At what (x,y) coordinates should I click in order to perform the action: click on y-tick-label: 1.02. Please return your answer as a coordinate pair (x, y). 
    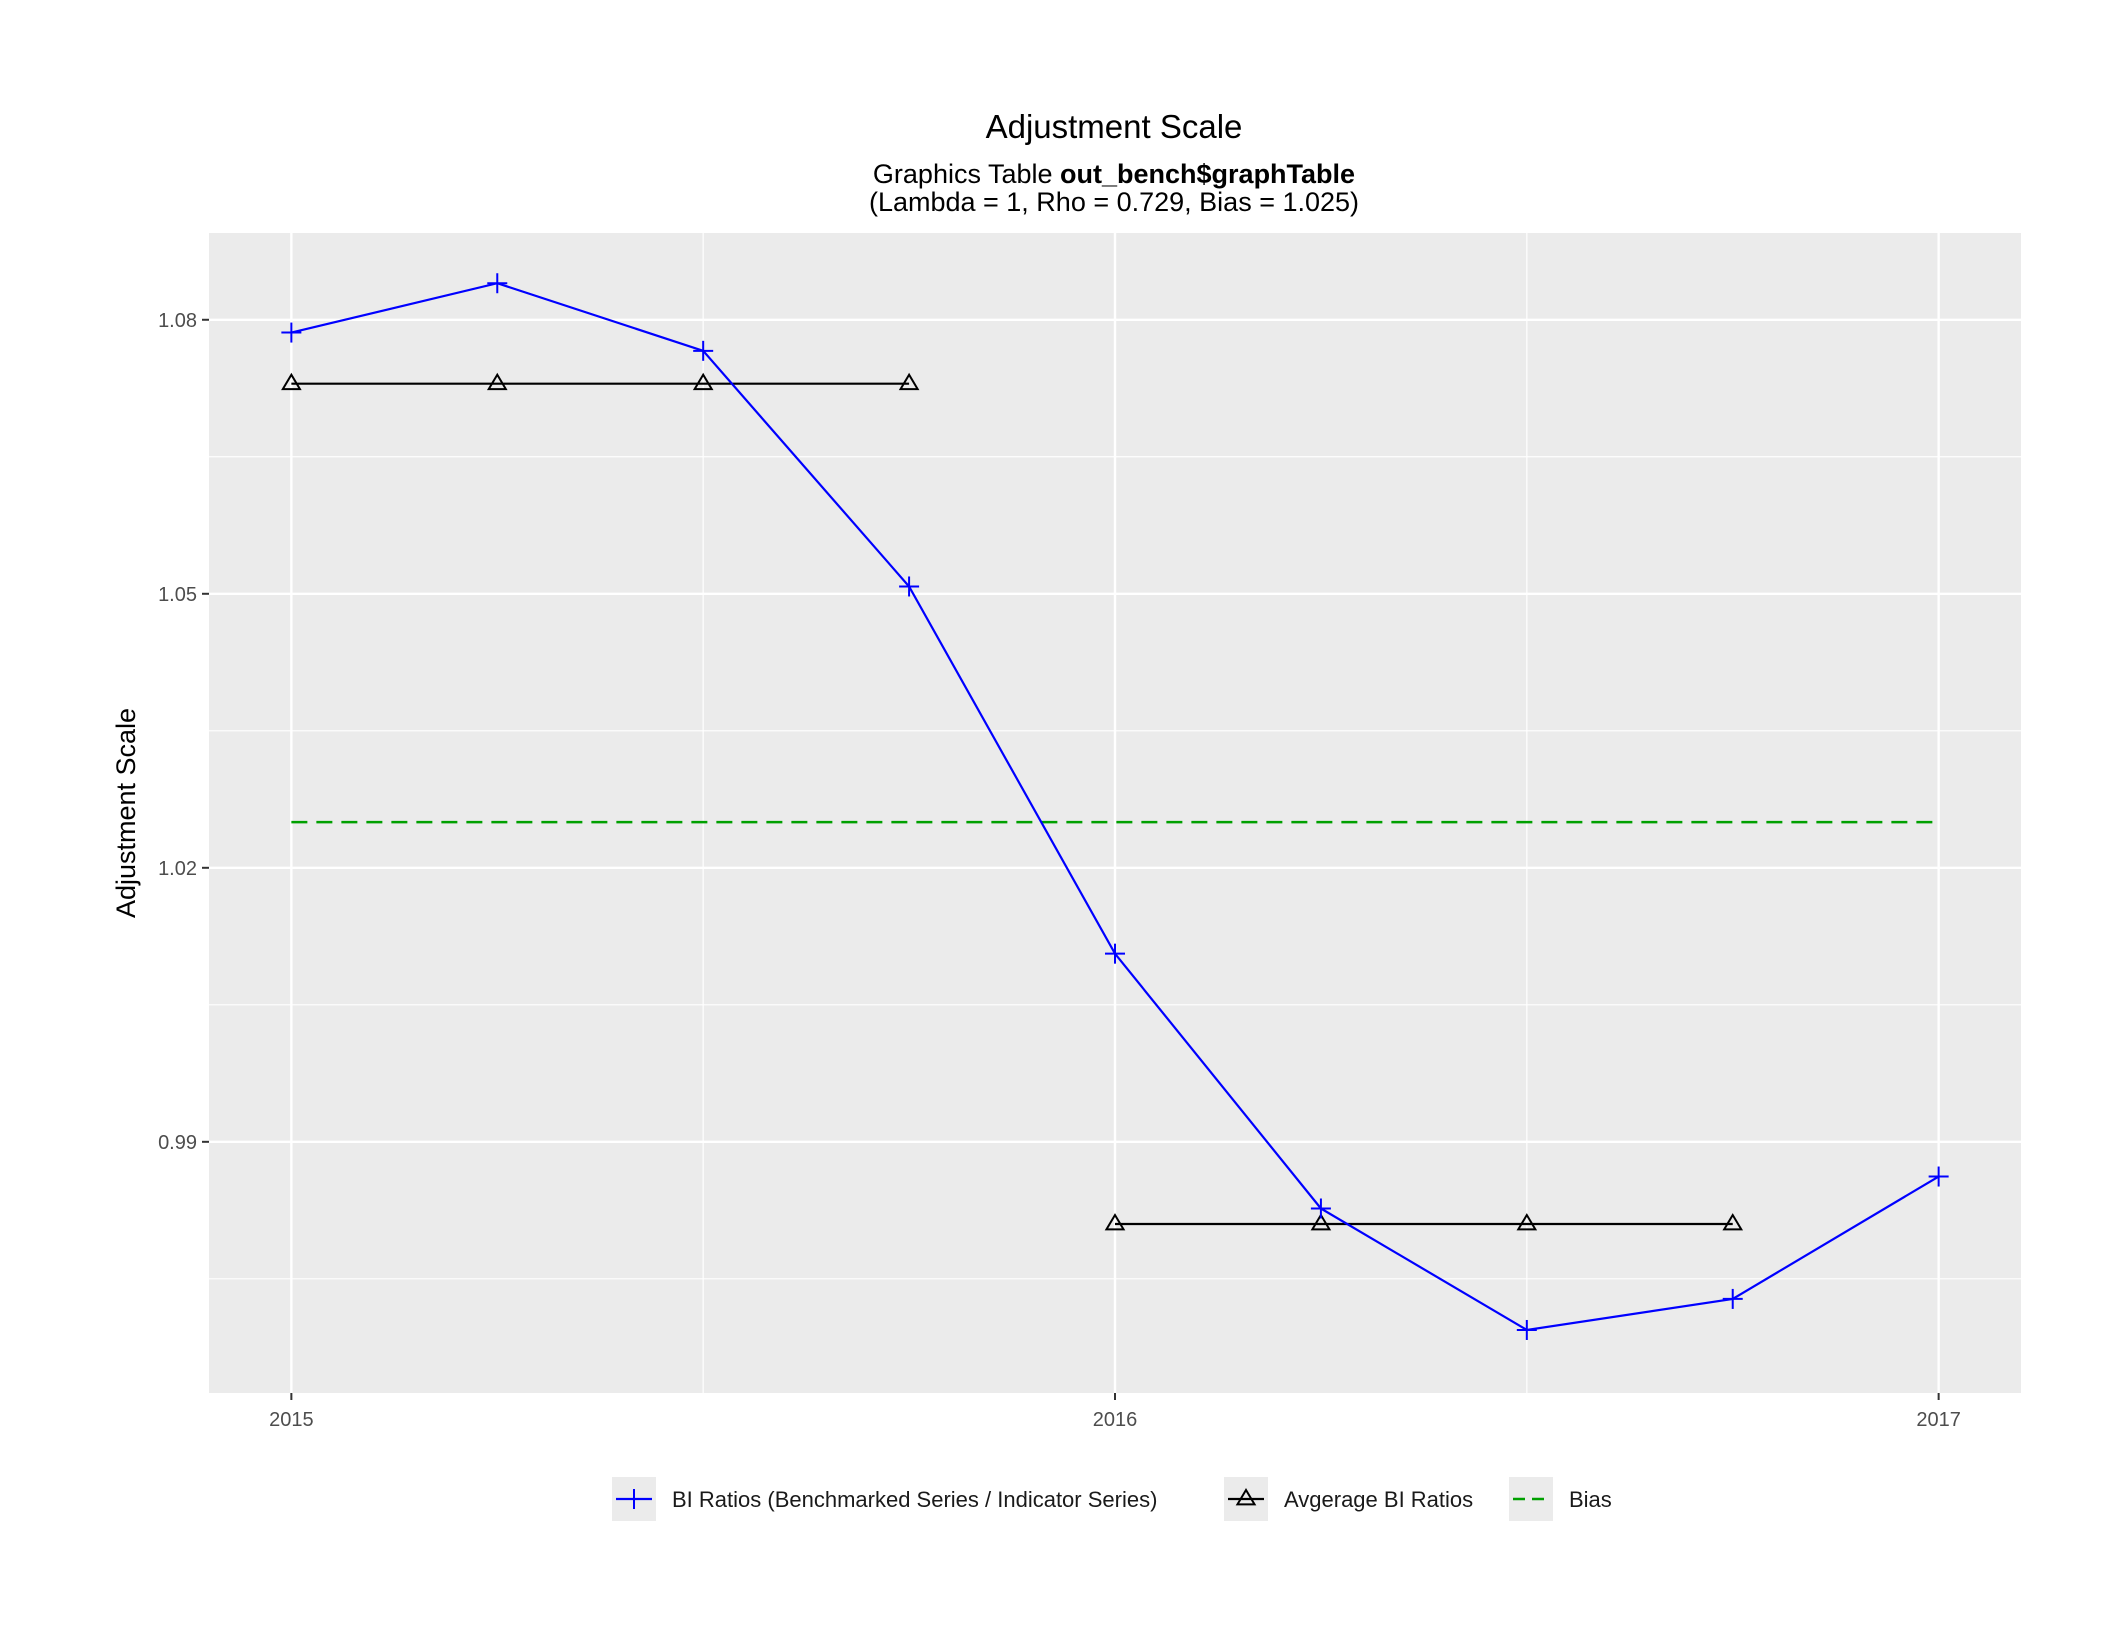
    Looking at the image, I should click on (177, 869).